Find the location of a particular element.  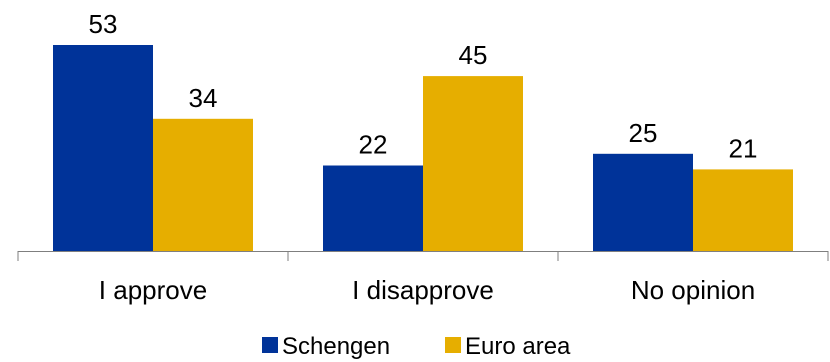

x-tick-labels: I approve I disapprove No opinion is located at coordinates (427, 290).